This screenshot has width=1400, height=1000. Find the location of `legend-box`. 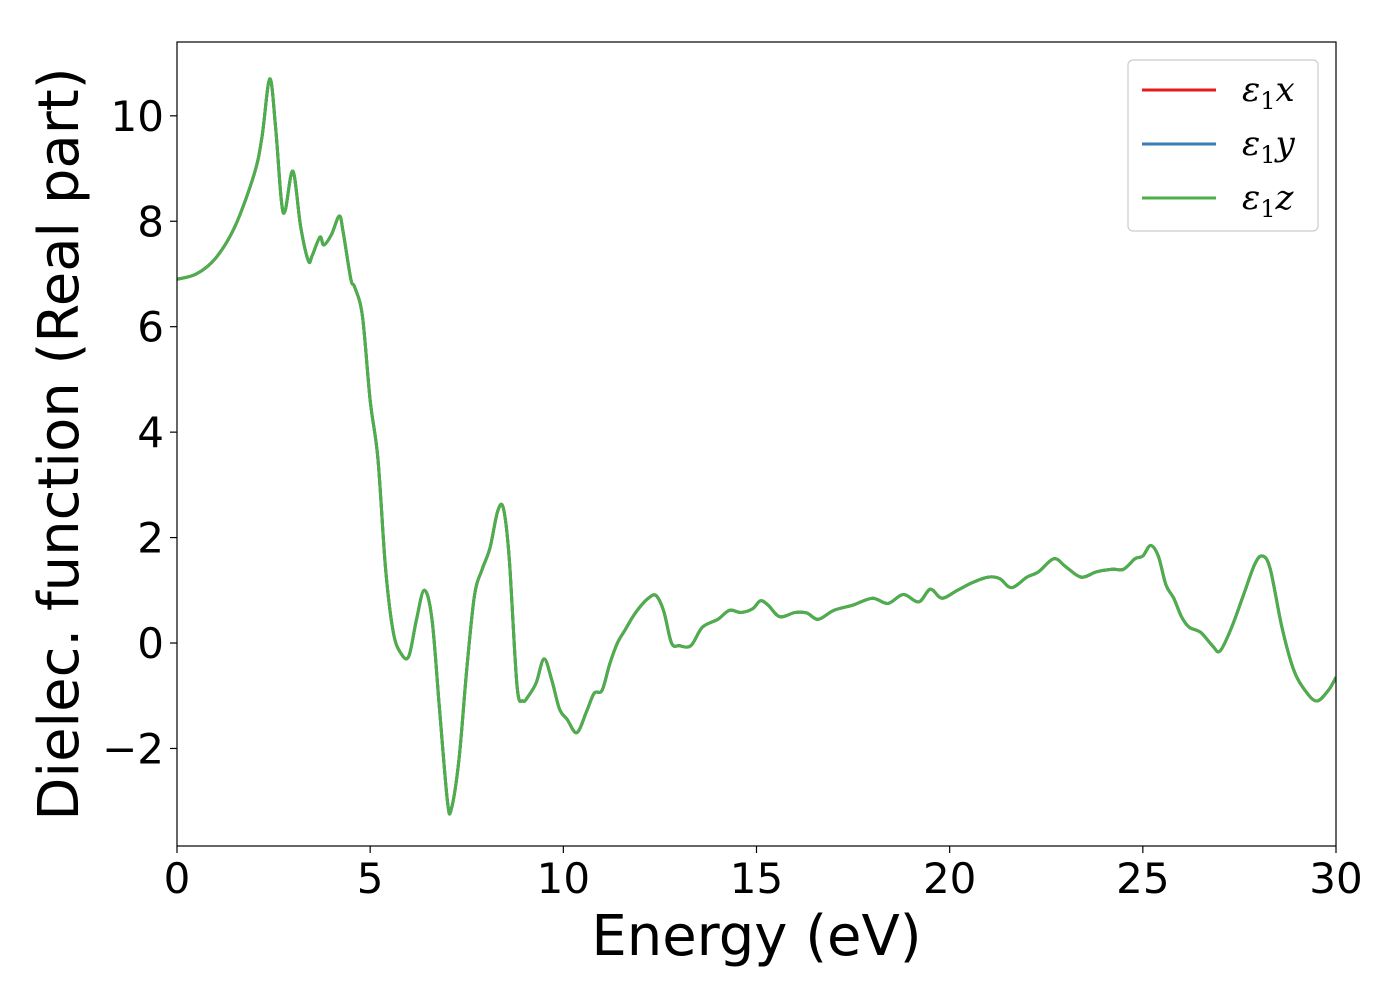

legend-box is located at coordinates (1223, 145).